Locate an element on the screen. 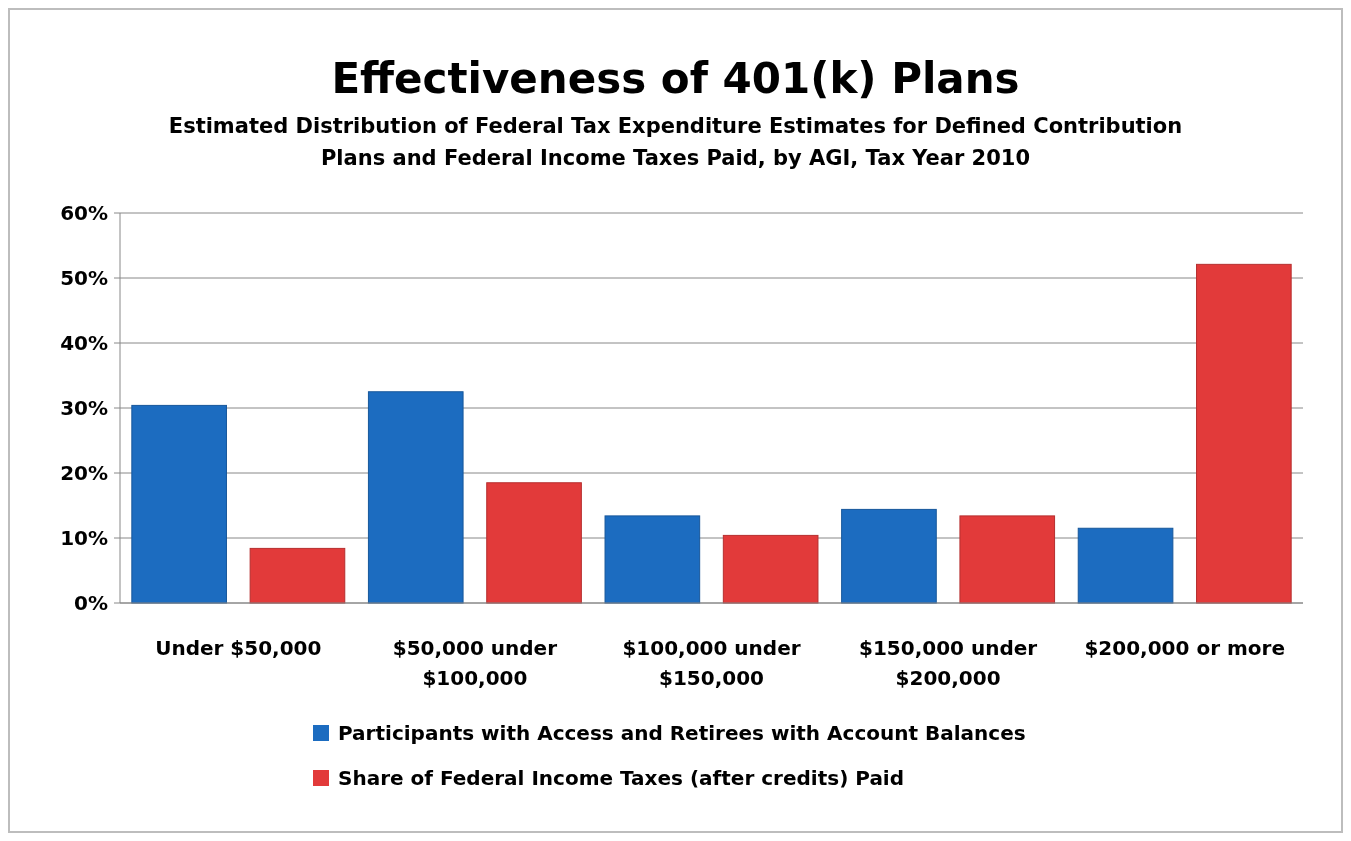  y-tick-label: 0% is located at coordinates (91, 603).